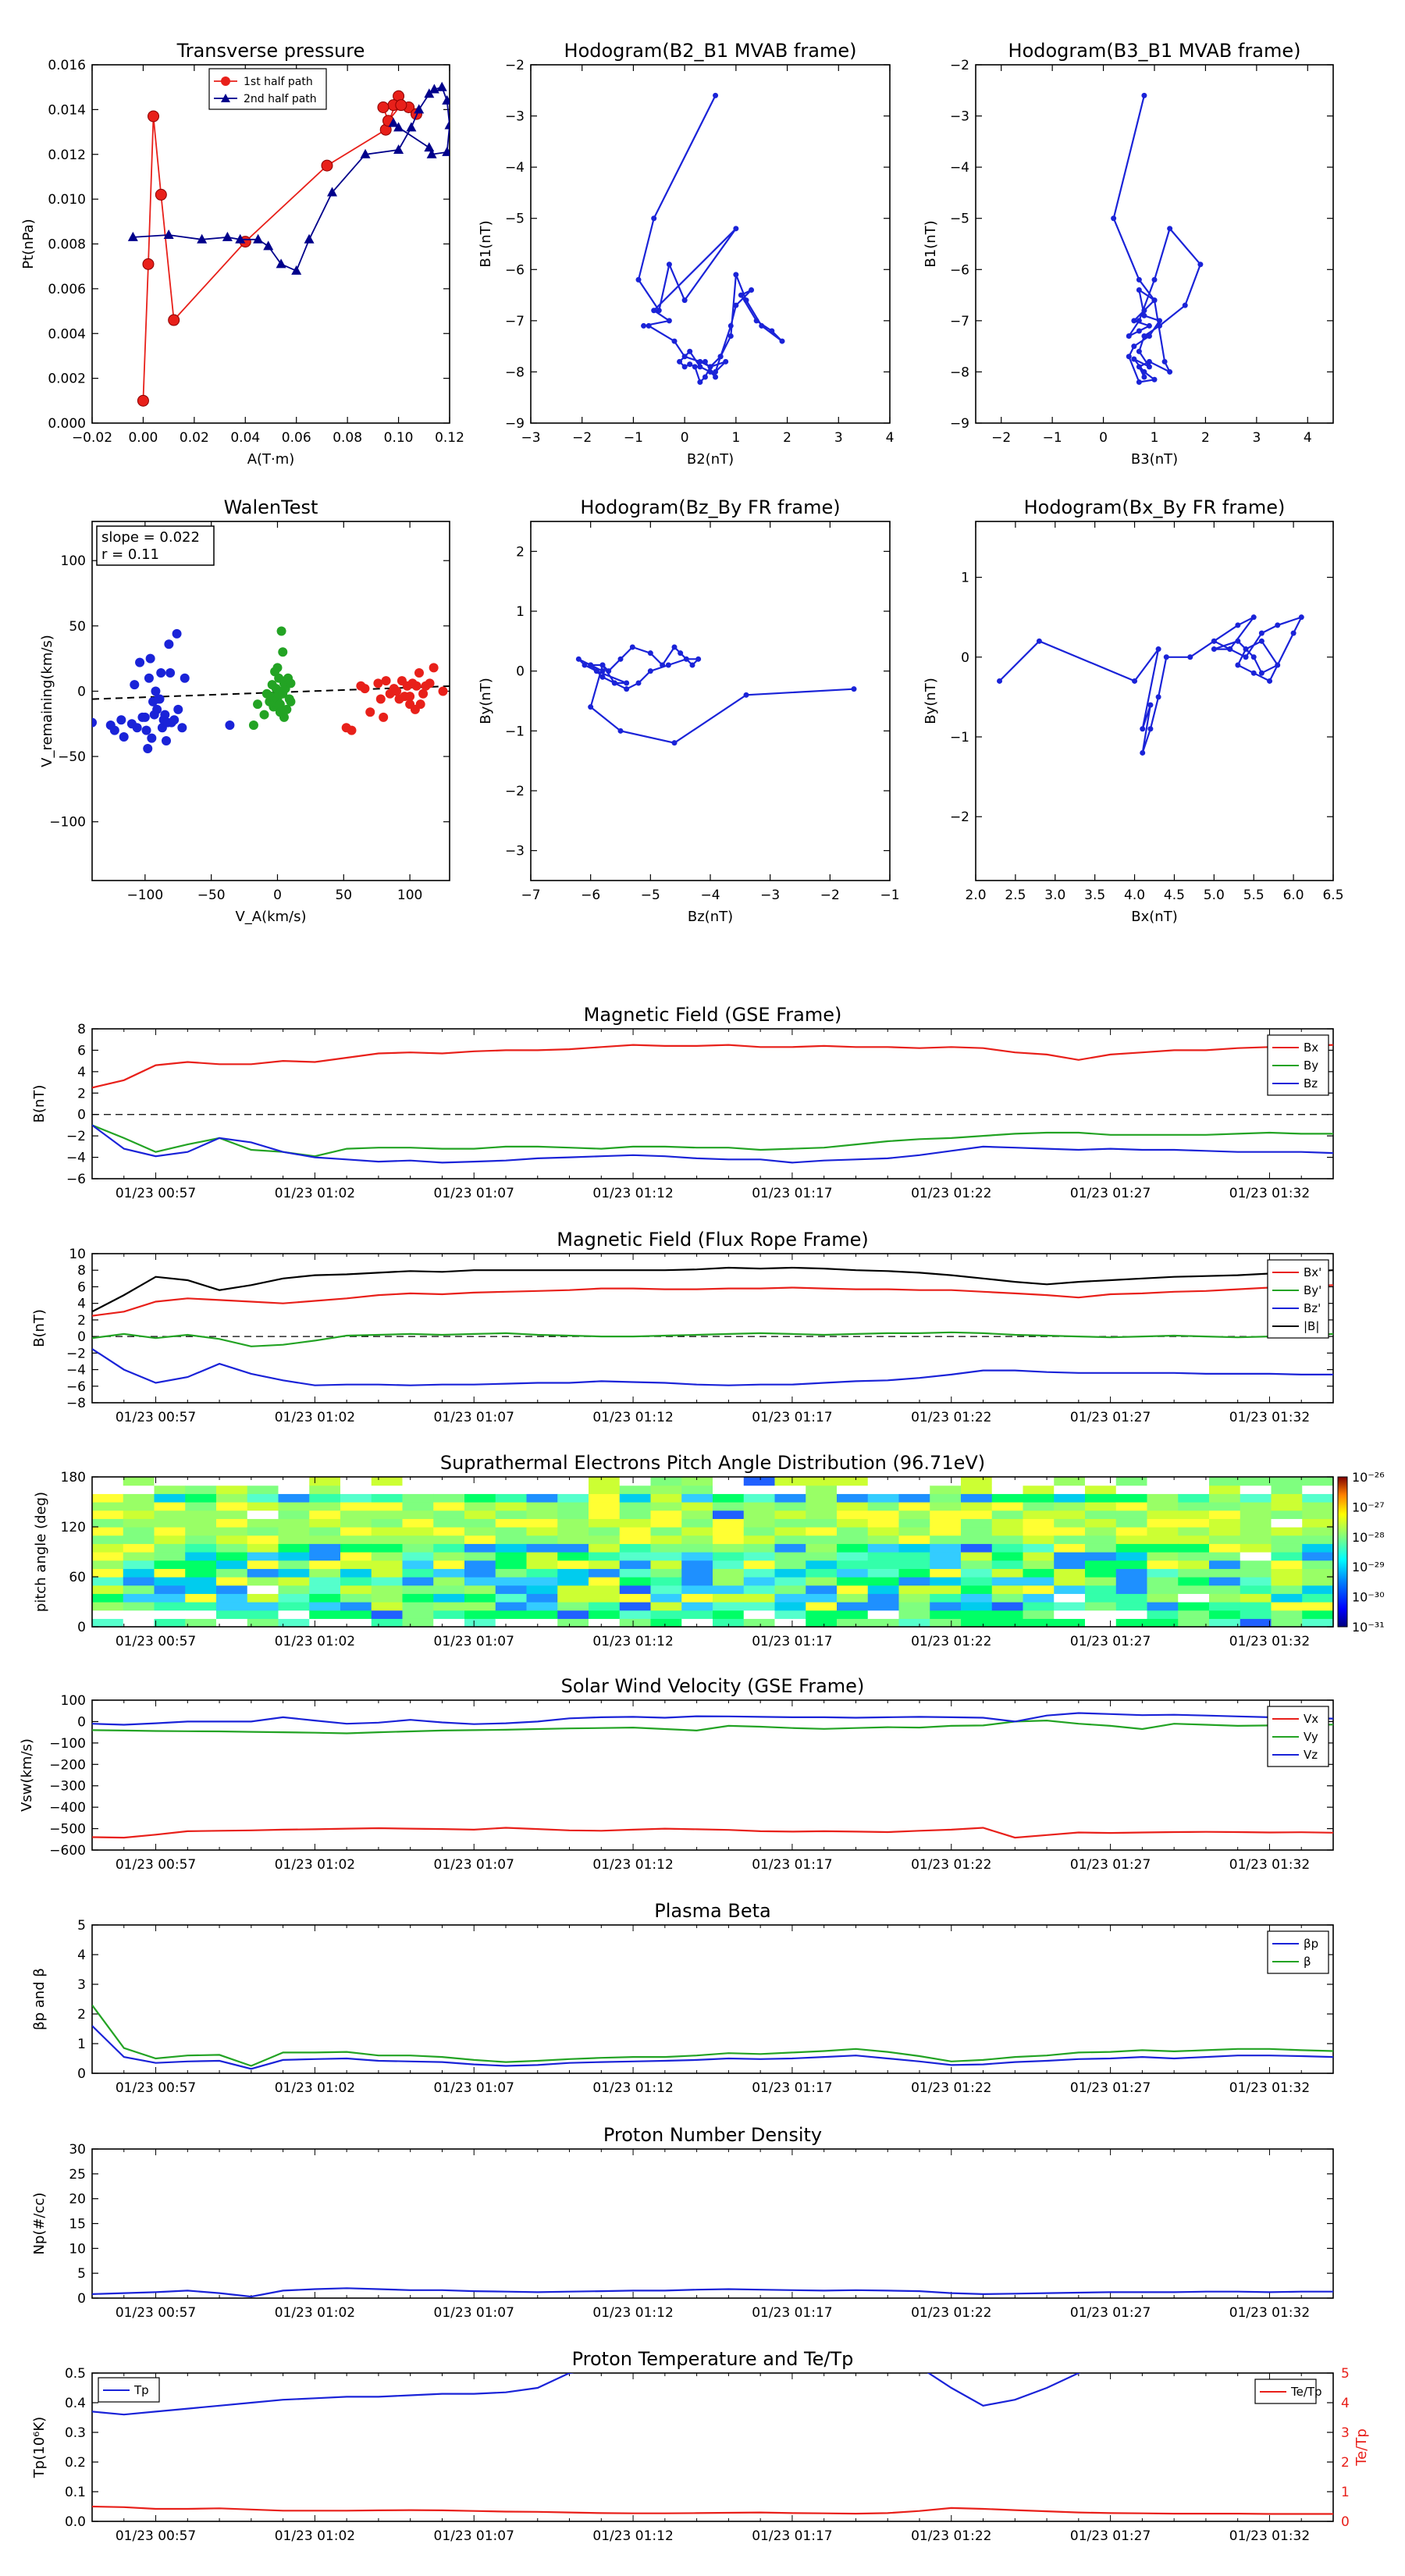 This screenshot has height=2576, width=1405. I want to click on bfr-ytick-label: 6, so click(81, 1287).